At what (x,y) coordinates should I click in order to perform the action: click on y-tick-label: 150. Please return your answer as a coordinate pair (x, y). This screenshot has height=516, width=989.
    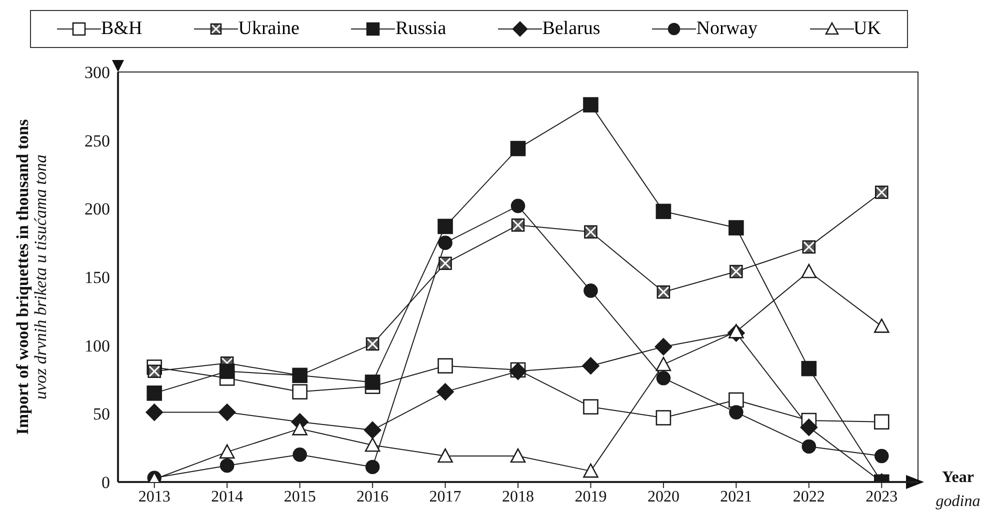
    Looking at the image, I should click on (97, 278).